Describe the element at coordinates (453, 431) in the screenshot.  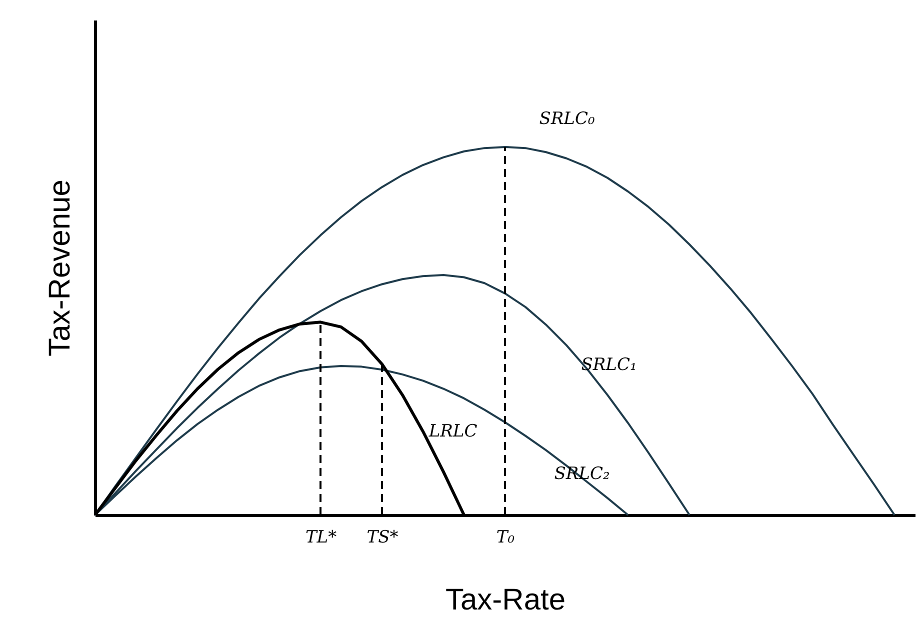
I see `series-label: LRLC` at that location.